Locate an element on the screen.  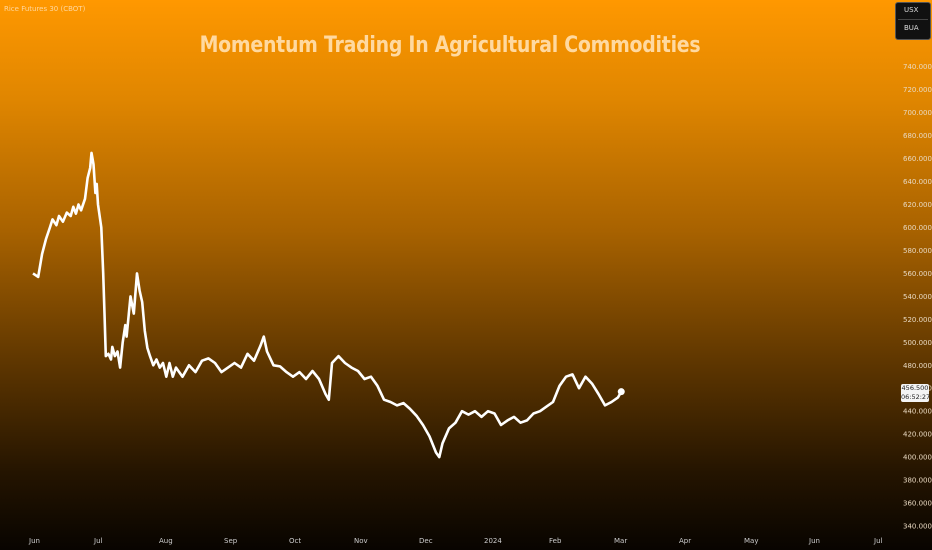
unit-label: BUA is located at coordinates (911, 28).